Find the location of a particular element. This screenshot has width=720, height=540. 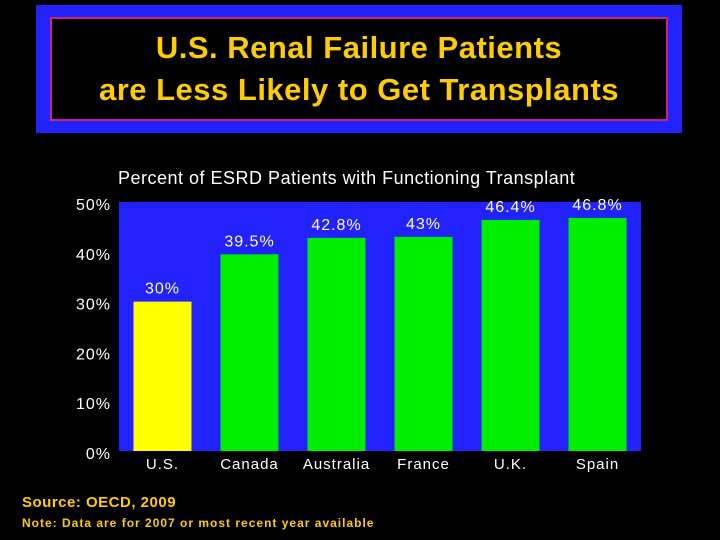

source-note: Source: OECD, 2009 is located at coordinates (99, 502).